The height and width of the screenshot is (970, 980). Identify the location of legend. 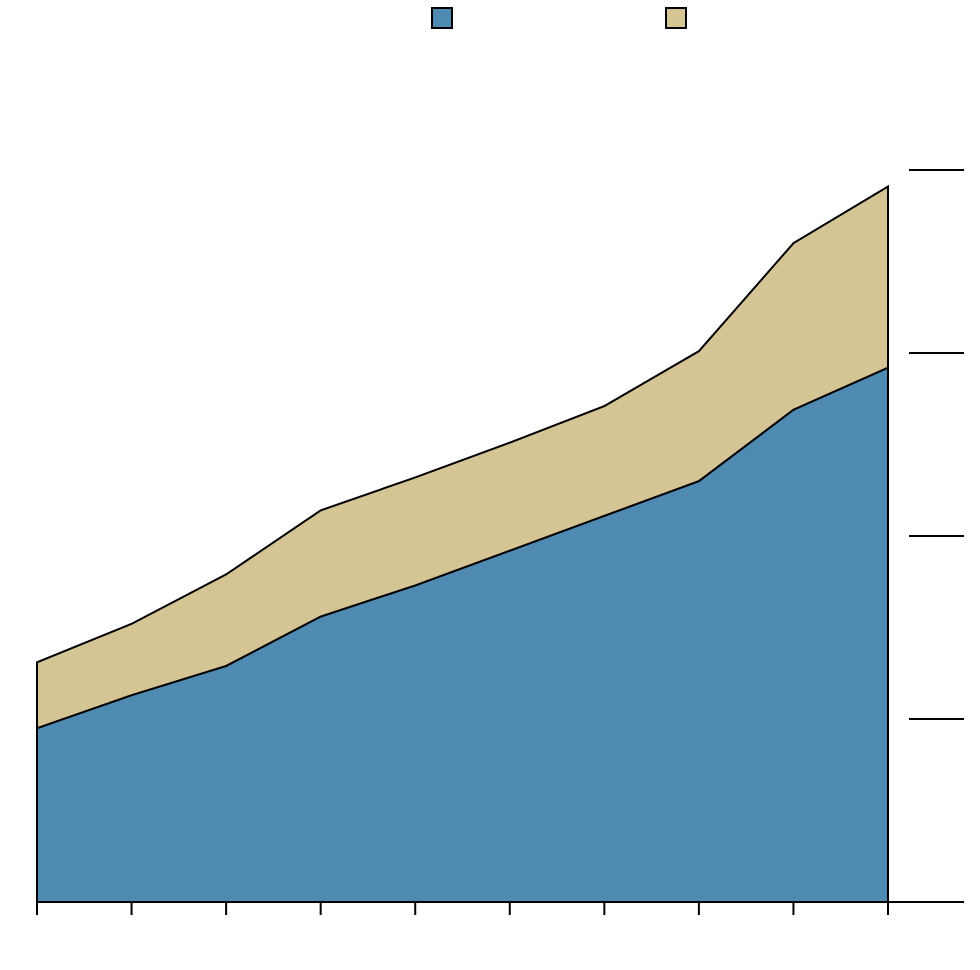
(559, 18).